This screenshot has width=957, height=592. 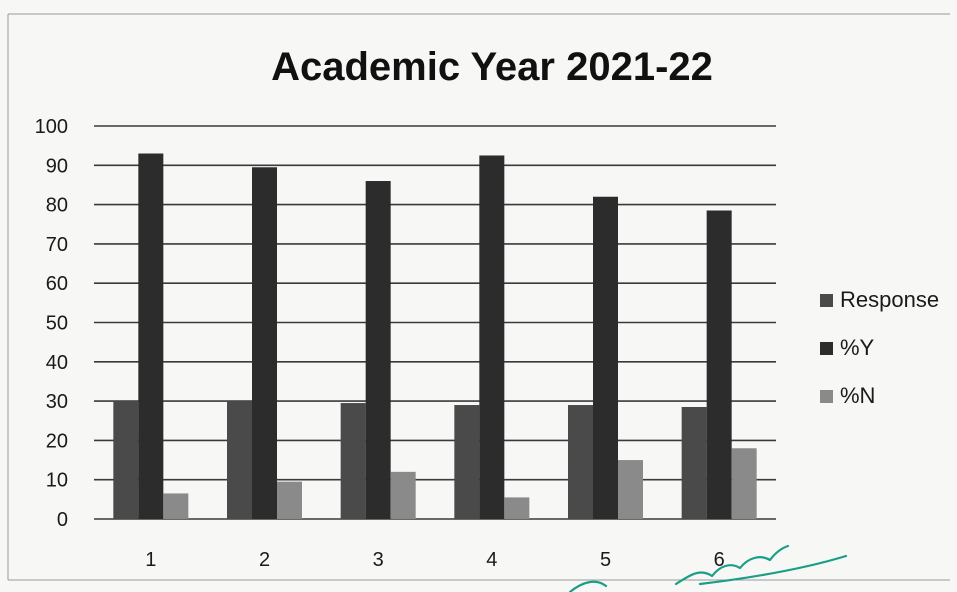 What do you see at coordinates (57, 363) in the screenshot?
I see `y-tick-label: 40` at bounding box center [57, 363].